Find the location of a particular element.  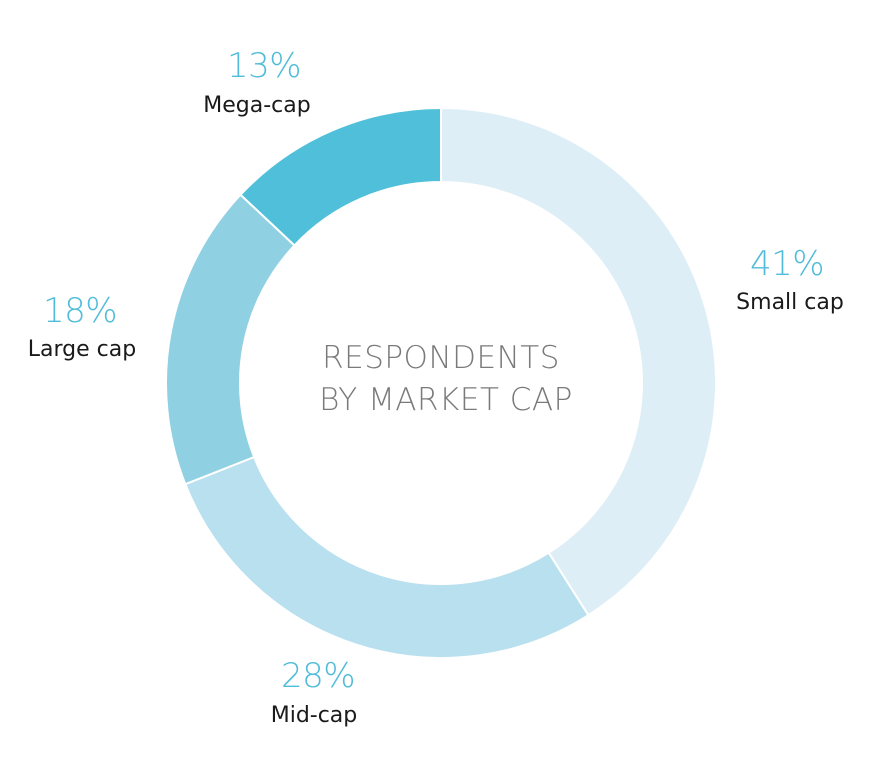

label-small-cap: 41% Small cap is located at coordinates (790, 279).